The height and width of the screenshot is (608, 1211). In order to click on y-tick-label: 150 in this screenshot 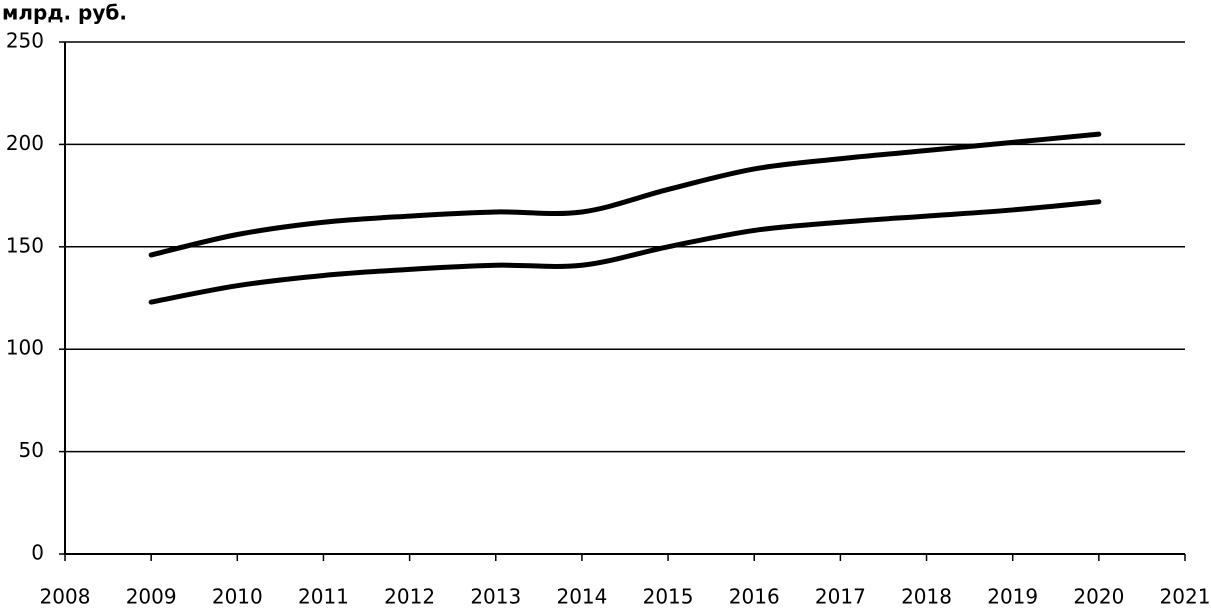, I will do `click(25, 245)`.